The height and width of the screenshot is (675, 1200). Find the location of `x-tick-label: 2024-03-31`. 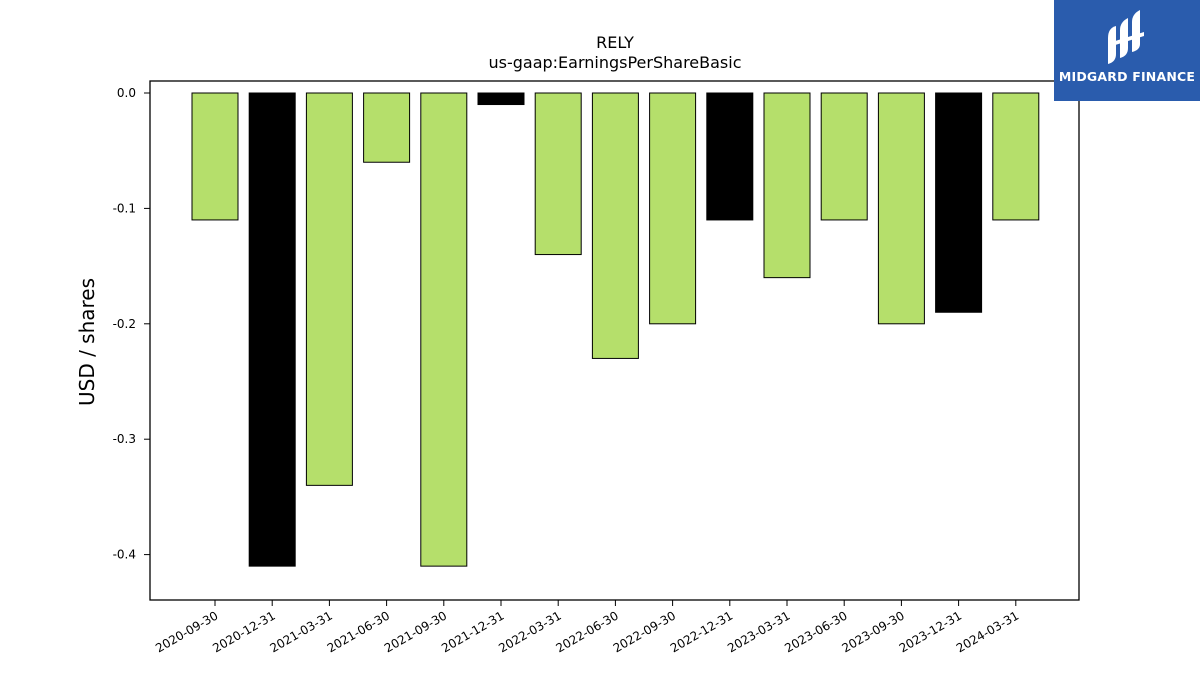

x-tick-label: 2024-03-31 is located at coordinates (987, 631).